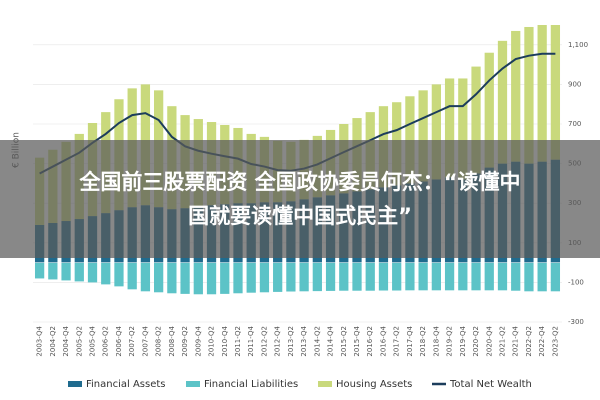 The image size is (600, 400). I want to click on x-tick-label: 2016-Q4, so click(383, 340).